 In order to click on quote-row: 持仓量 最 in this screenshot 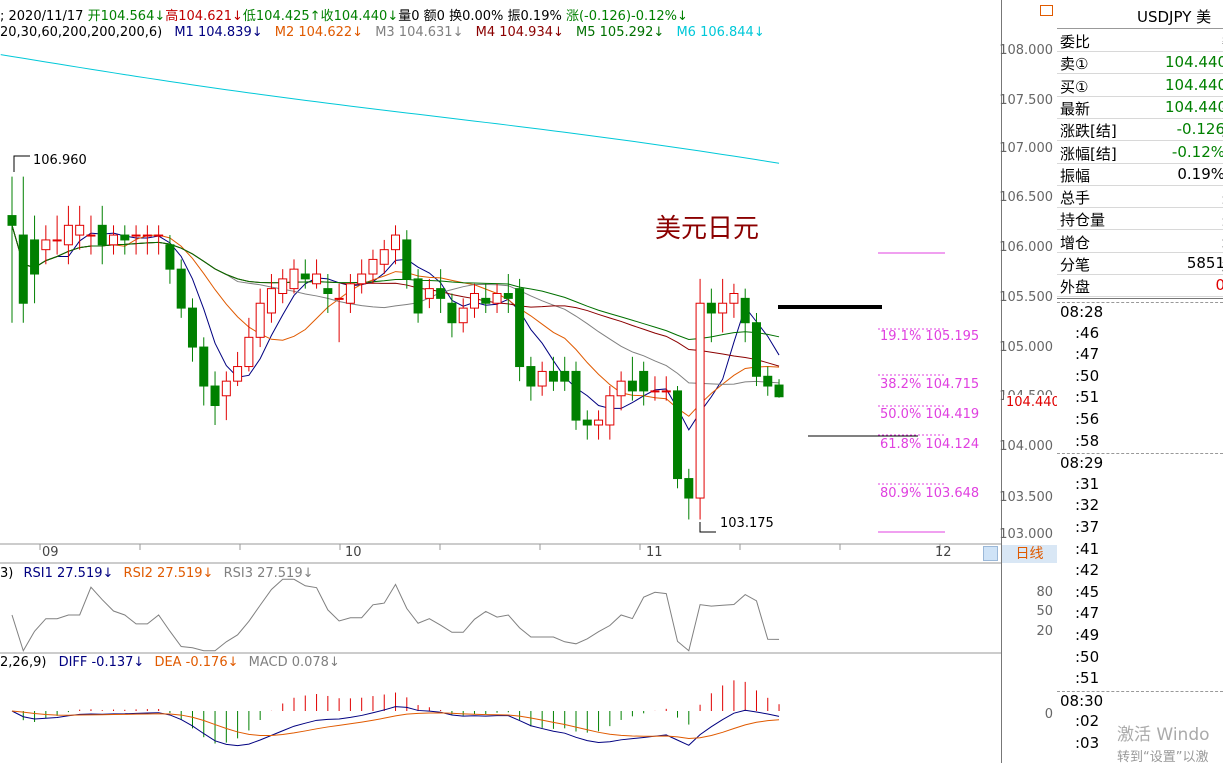, I will do `click(1140, 219)`.